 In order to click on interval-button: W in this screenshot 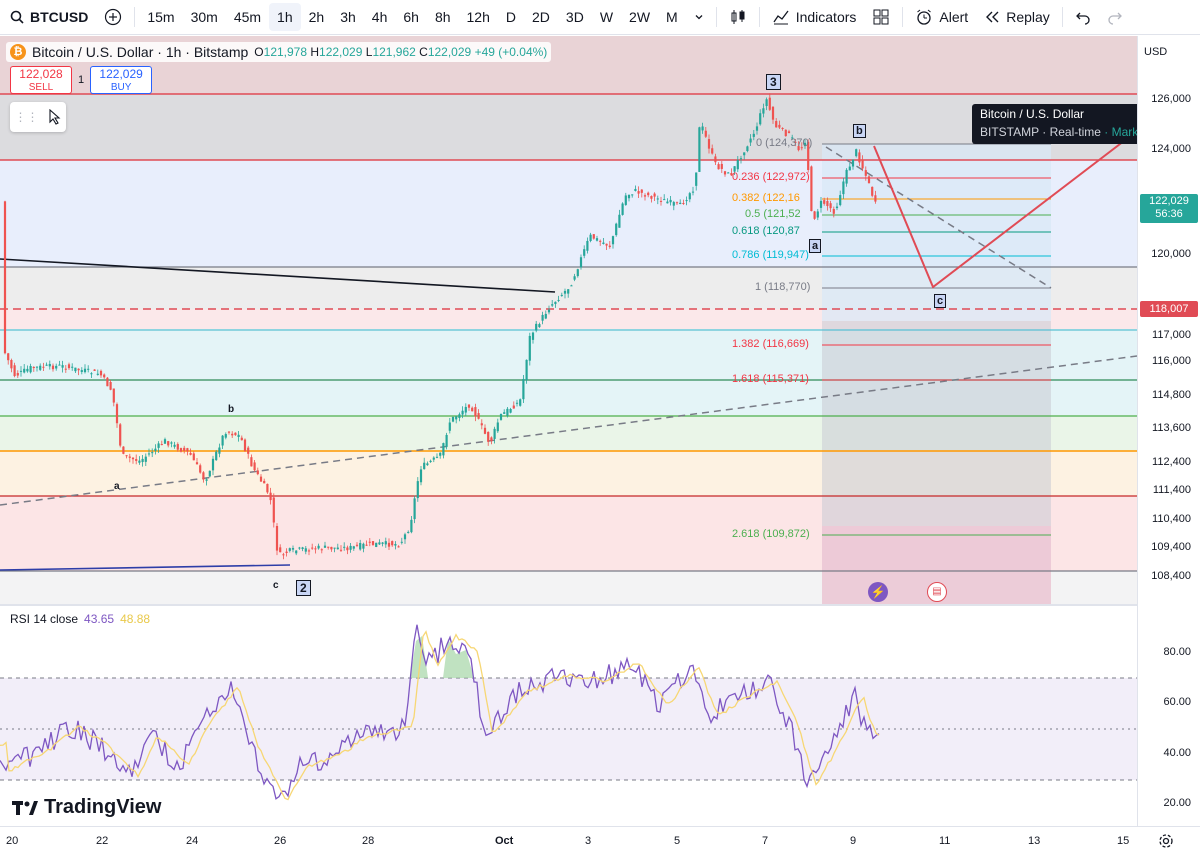, I will do `click(606, 17)`.